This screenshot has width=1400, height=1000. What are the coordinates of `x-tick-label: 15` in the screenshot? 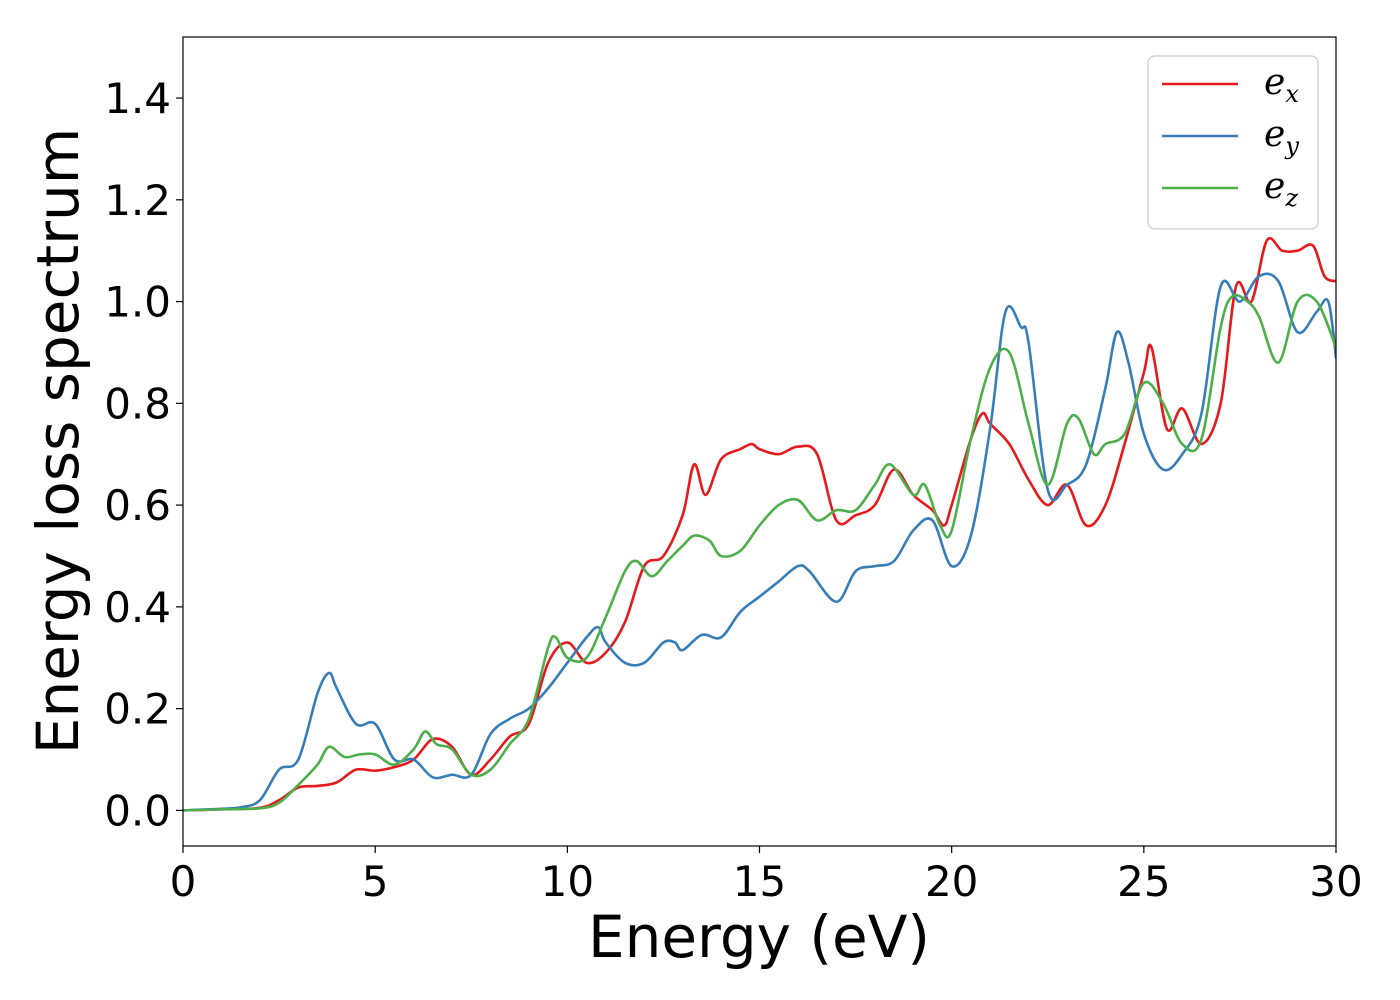 It's located at (759, 881).